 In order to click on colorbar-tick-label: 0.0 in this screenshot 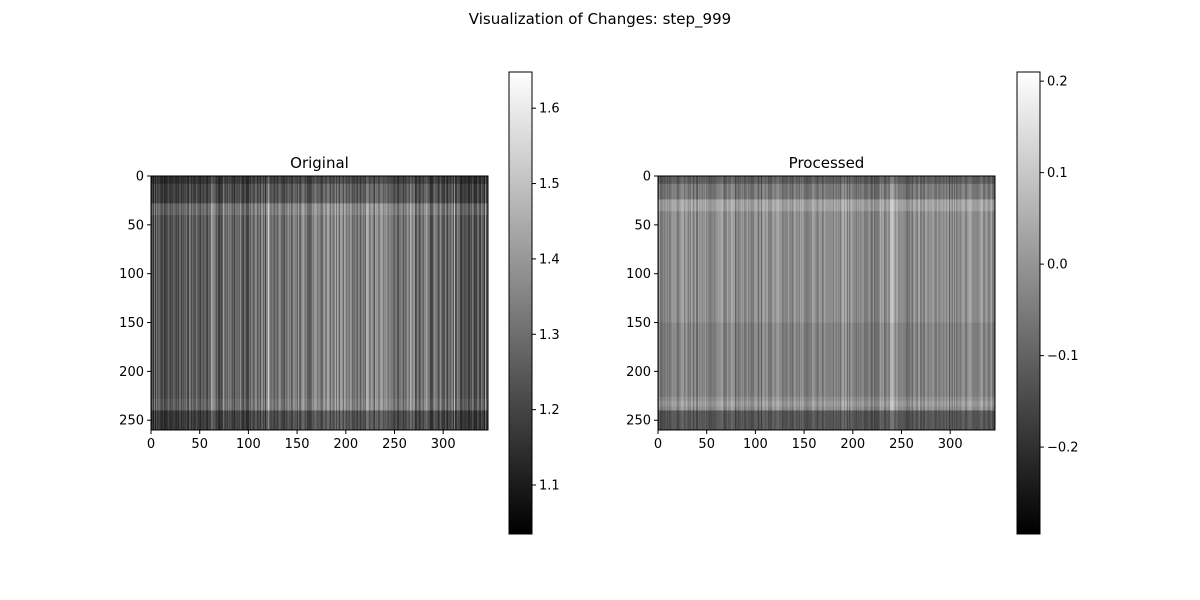, I will do `click(1057, 265)`.